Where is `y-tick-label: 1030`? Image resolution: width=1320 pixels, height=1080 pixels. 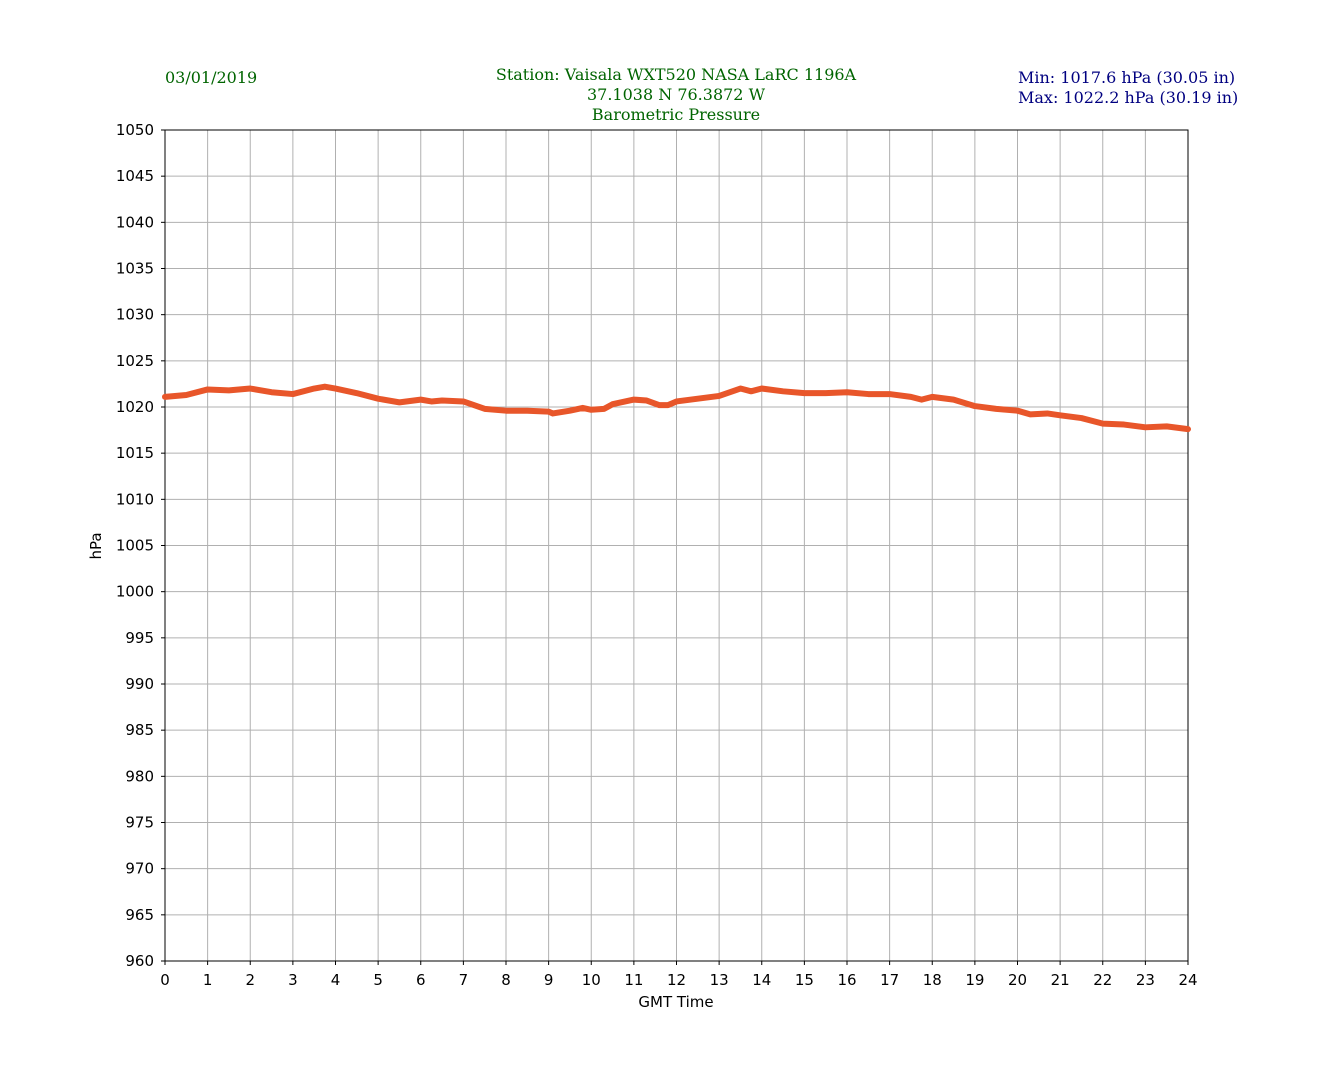
y-tick-label: 1030 is located at coordinates (135, 315).